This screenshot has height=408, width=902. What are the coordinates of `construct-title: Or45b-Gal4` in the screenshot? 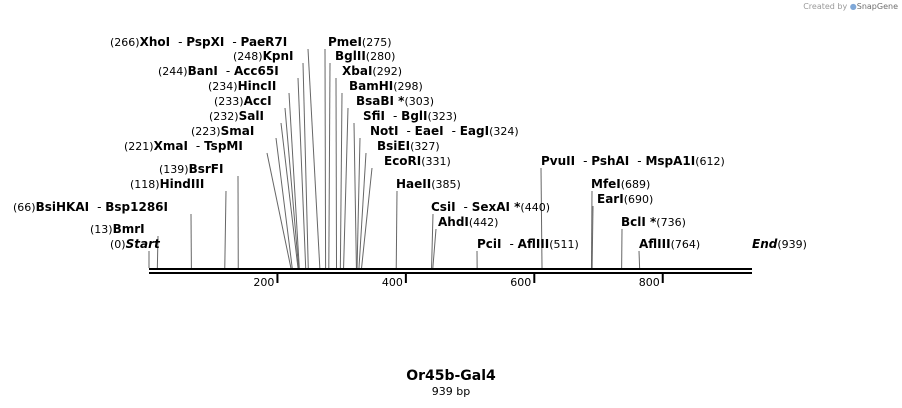 It's located at (451, 376).